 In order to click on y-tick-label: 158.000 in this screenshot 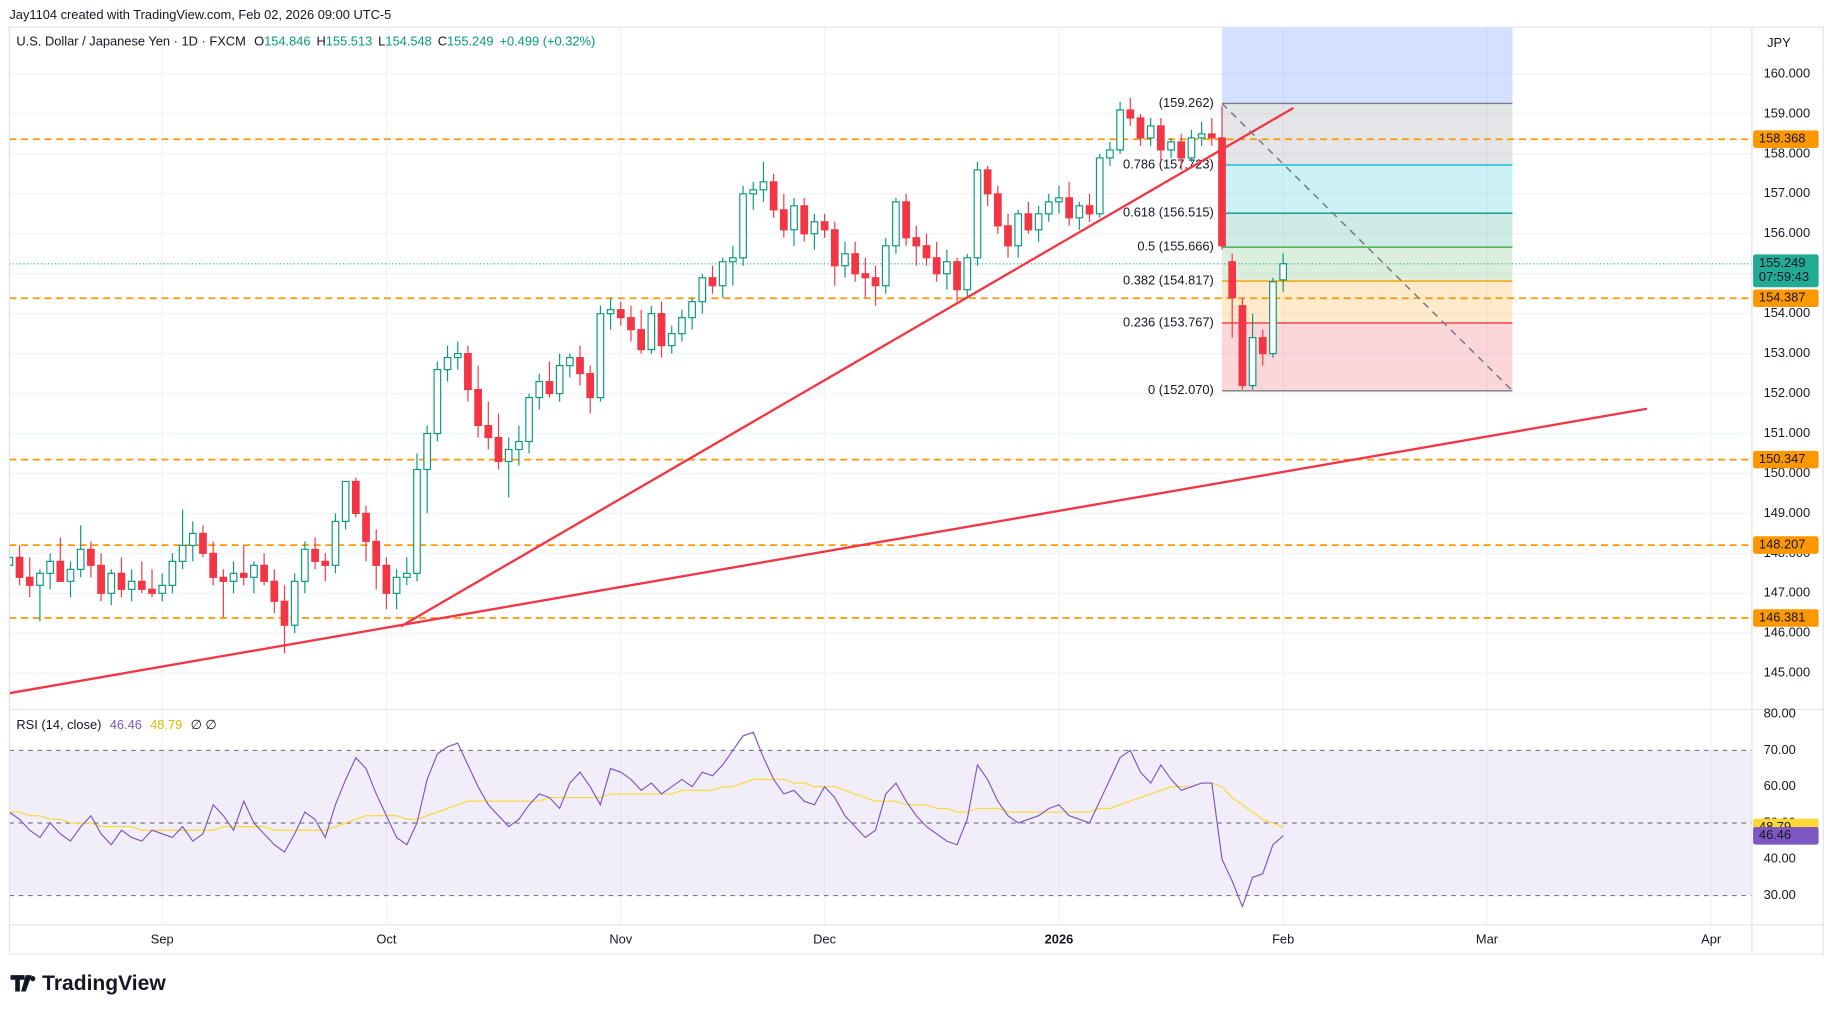, I will do `click(1787, 152)`.